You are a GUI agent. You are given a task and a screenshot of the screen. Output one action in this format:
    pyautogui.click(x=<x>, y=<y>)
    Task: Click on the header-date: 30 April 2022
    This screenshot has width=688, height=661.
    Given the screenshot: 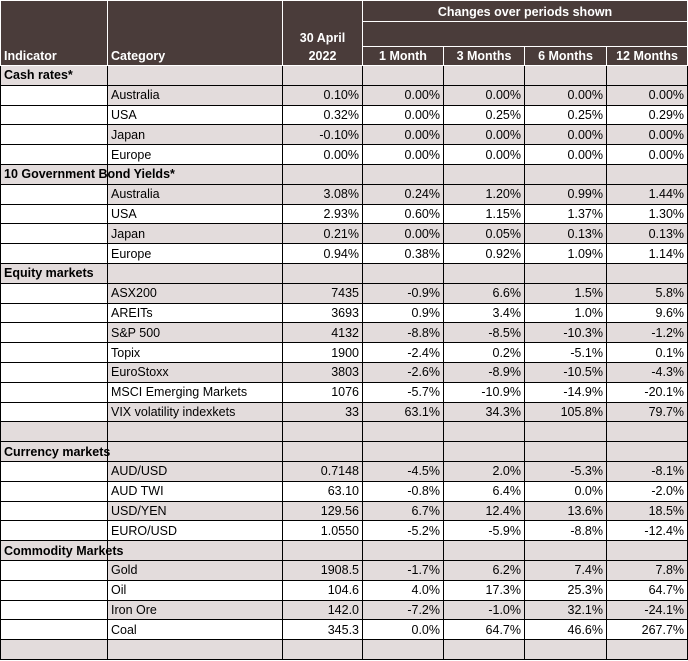 What is the action you would take?
    pyautogui.click(x=322, y=33)
    